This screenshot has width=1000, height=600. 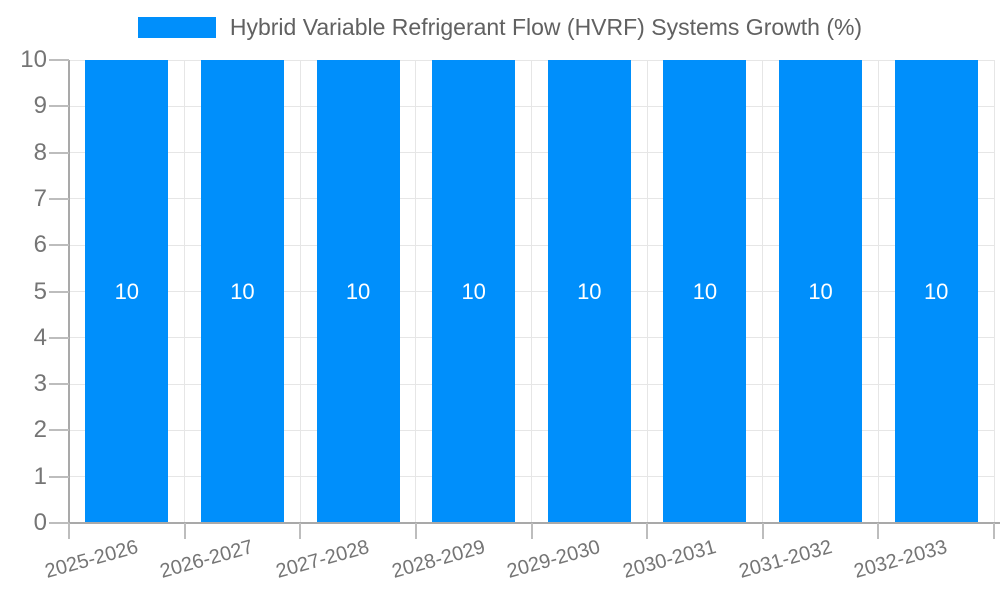 What do you see at coordinates (40, 106) in the screenshot?
I see `y-tick-label: 9` at bounding box center [40, 106].